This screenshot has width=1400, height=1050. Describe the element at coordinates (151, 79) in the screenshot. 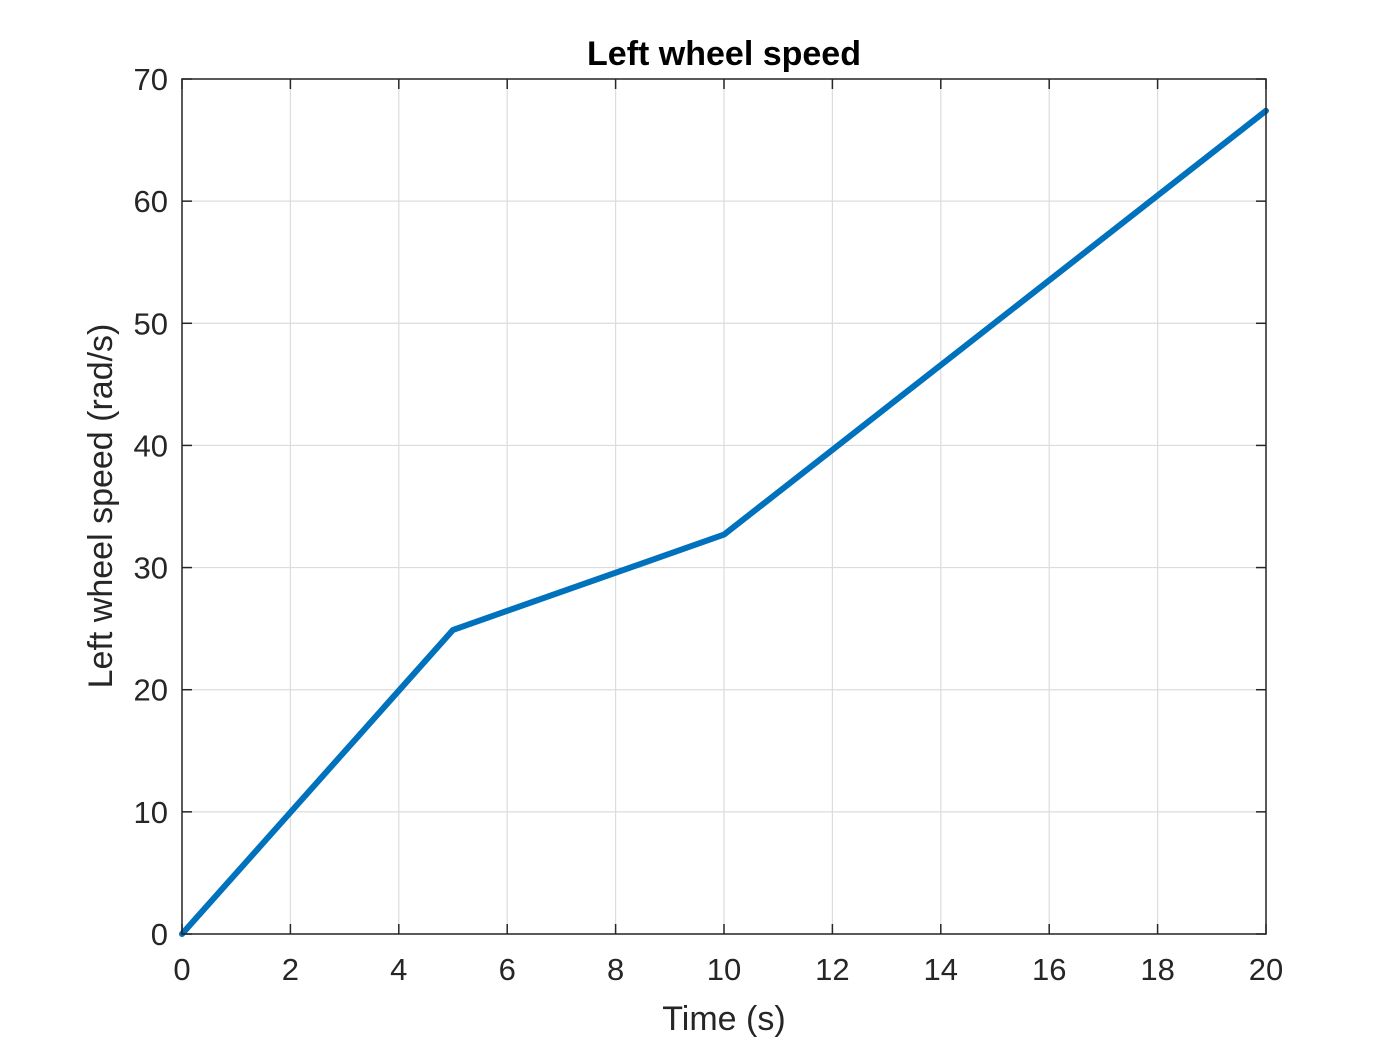

I see `y-tick-label: 70` at that location.